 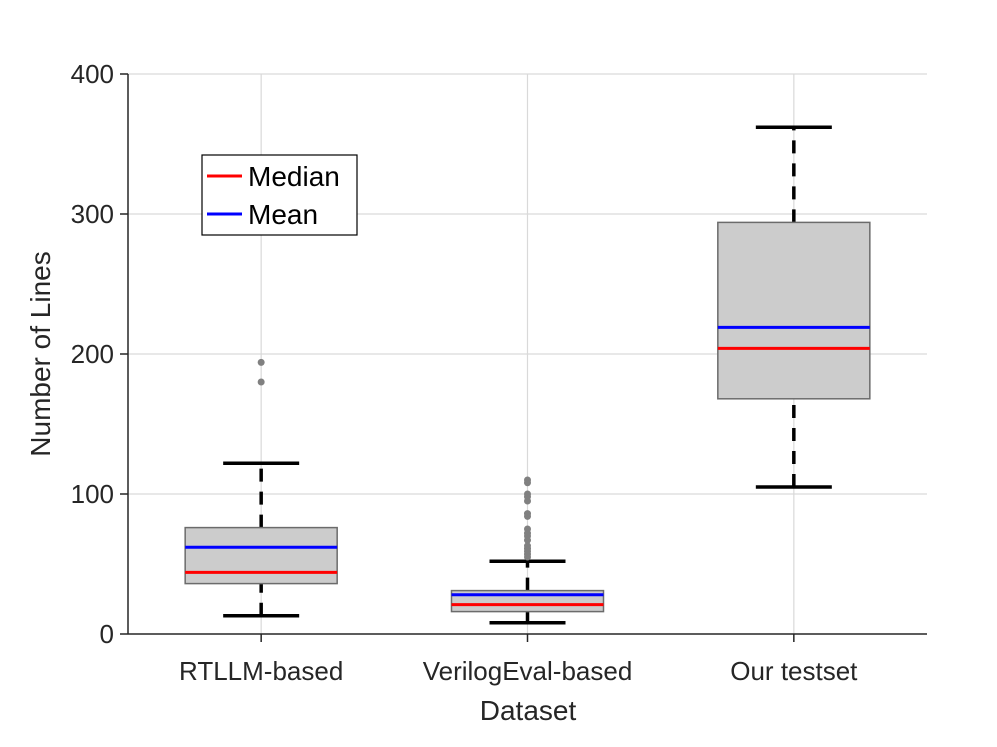 I want to click on box-rtllm-based, so click(x=261, y=488).